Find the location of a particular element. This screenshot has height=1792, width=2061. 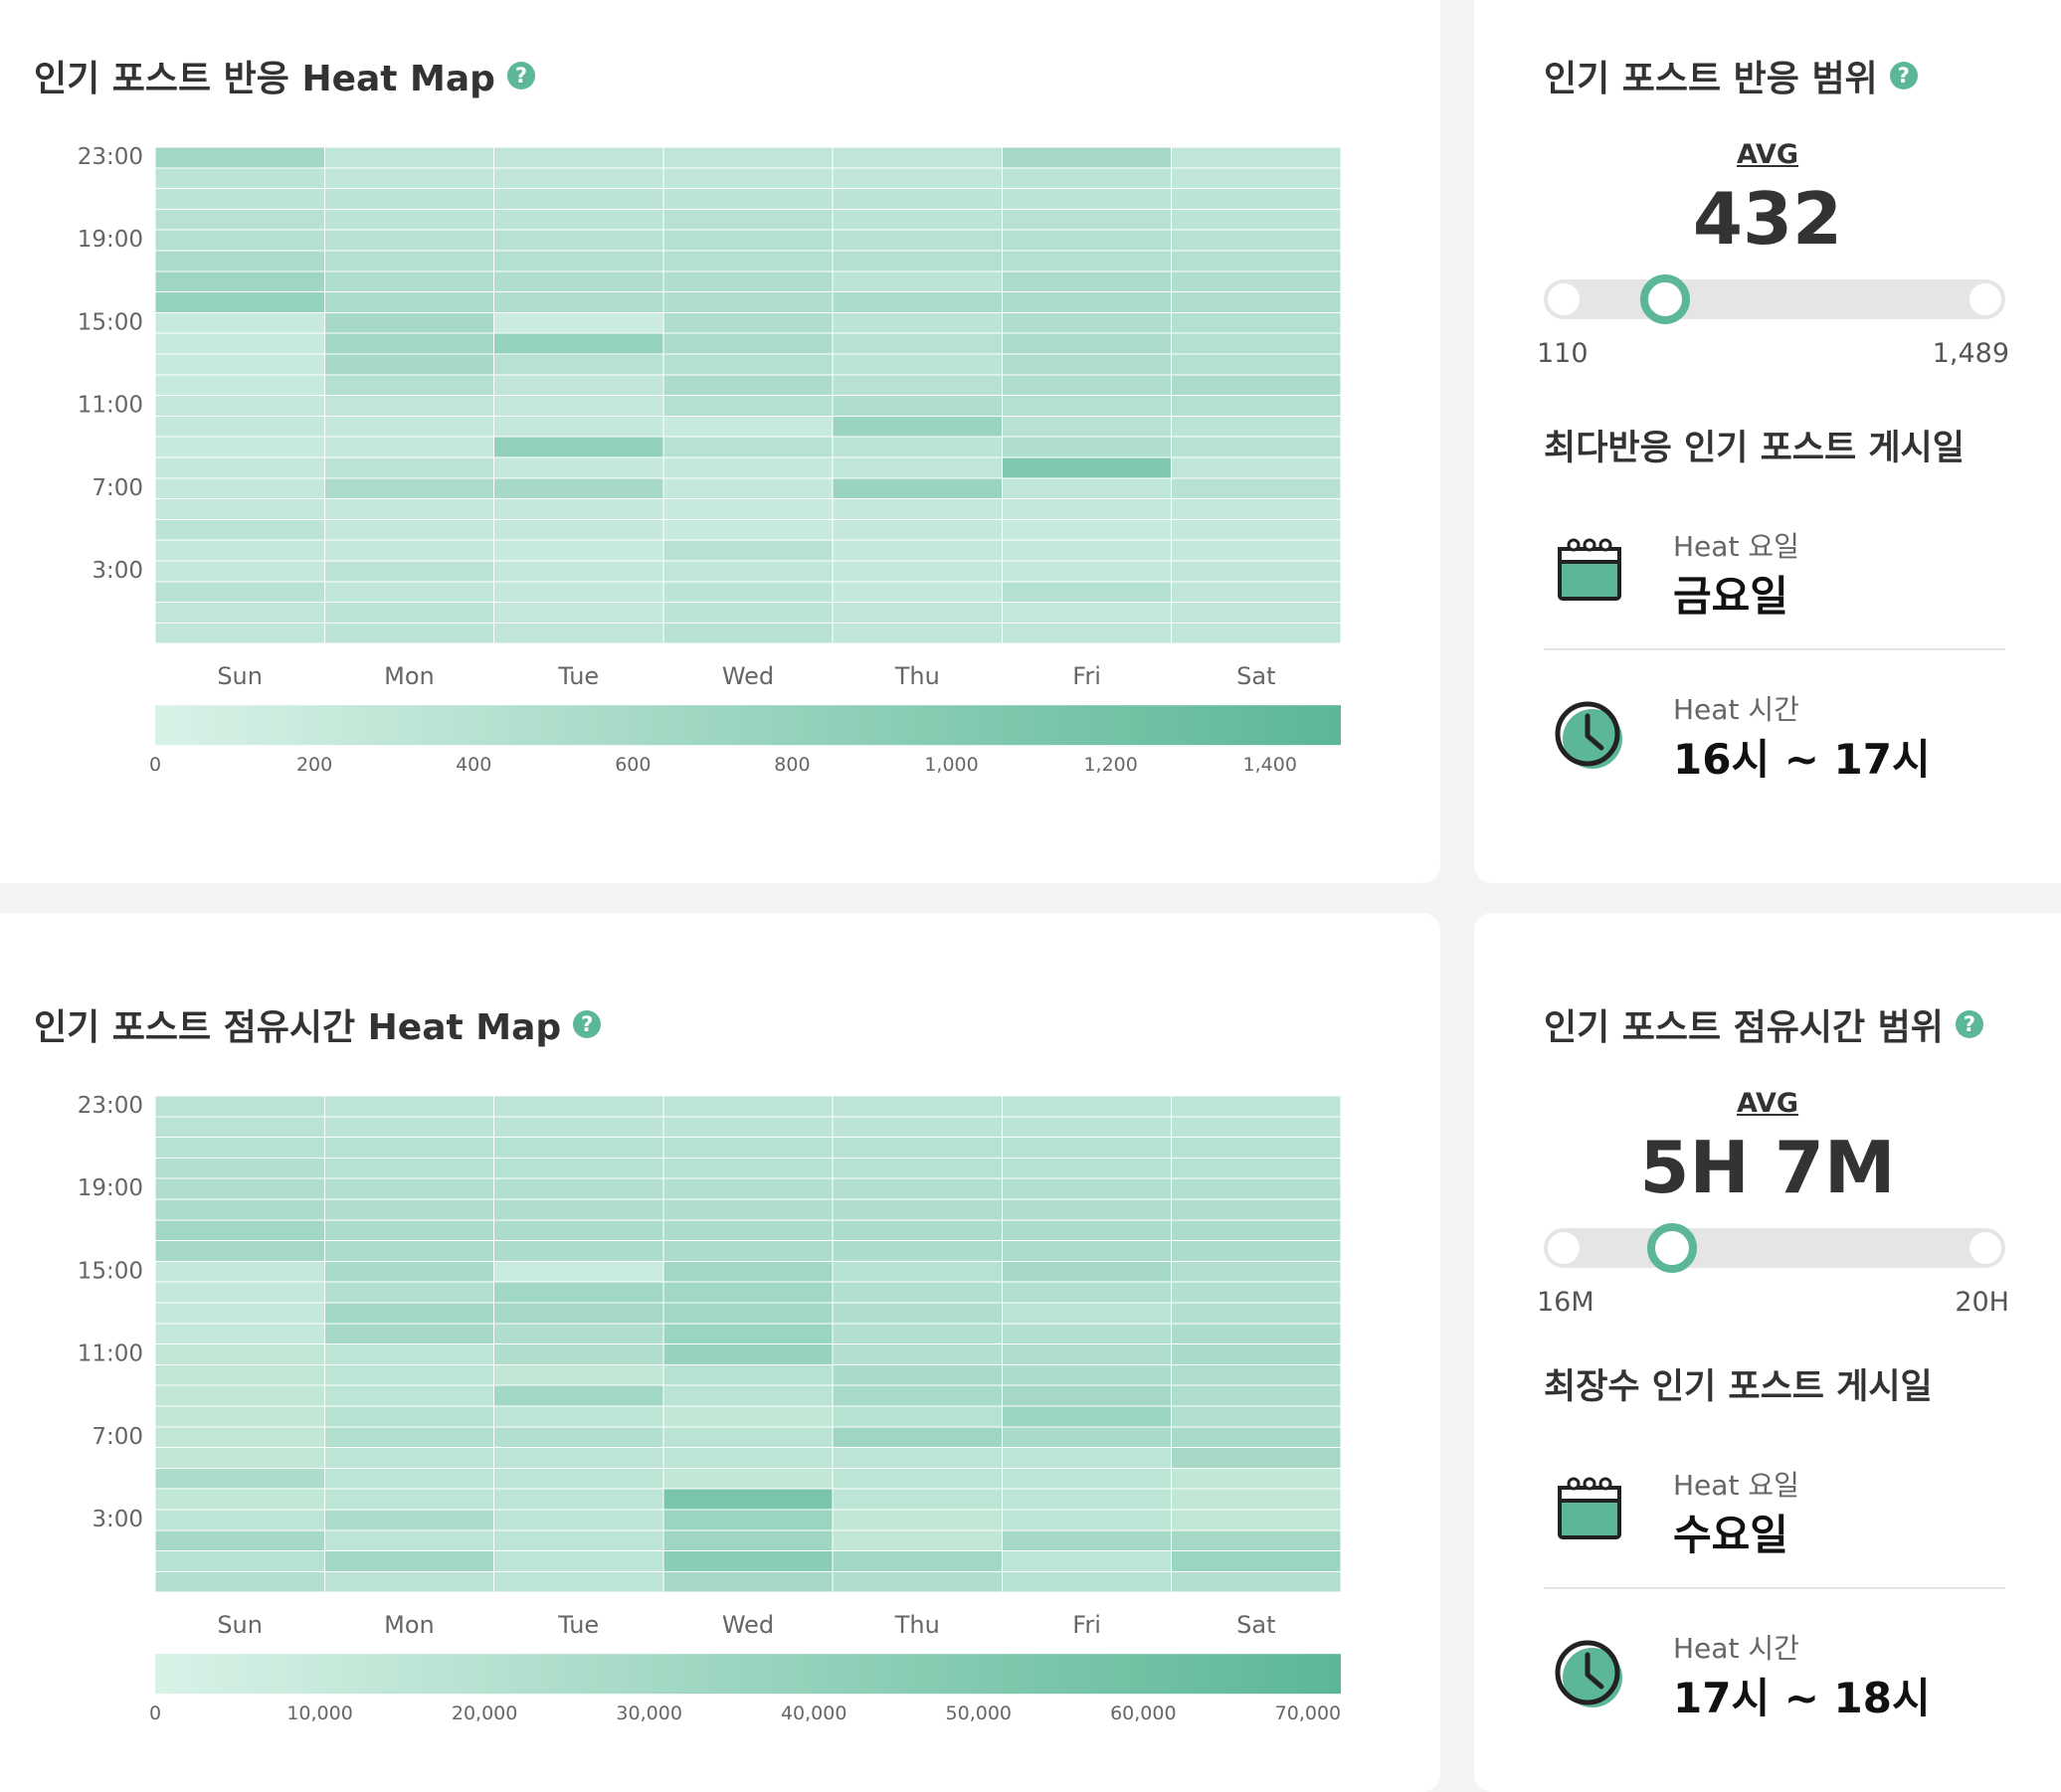

y-tick-label: 19:00 is located at coordinates (110, 1188).